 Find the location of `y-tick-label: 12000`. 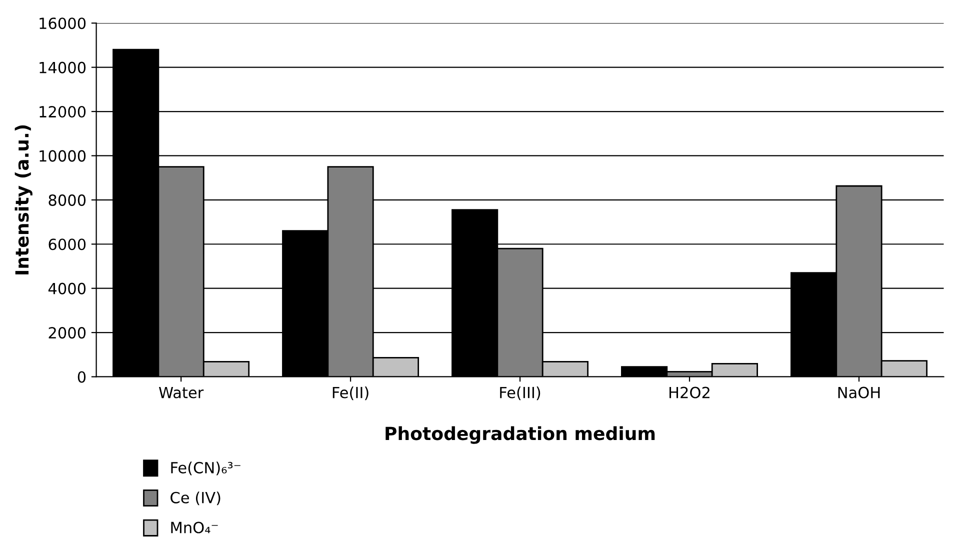

y-tick-label: 12000 is located at coordinates (63, 112).